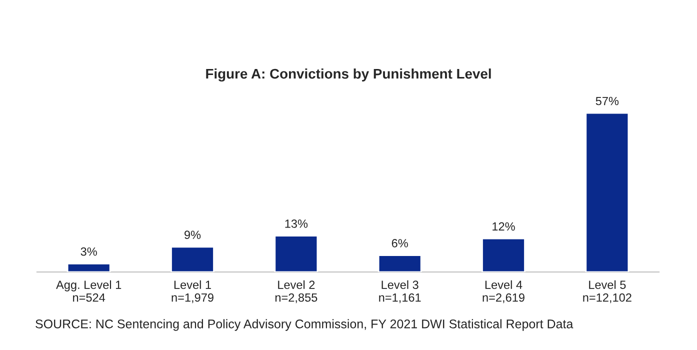  What do you see at coordinates (89, 291) in the screenshot?
I see `x-tick-label: Agg. Level 1 n=524` at bounding box center [89, 291].